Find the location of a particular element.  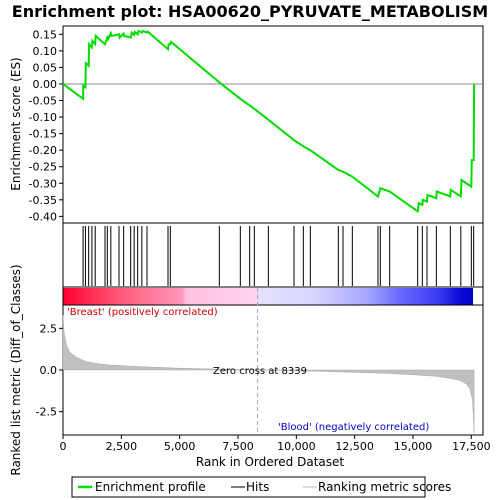

x-tick-label: 17,500 is located at coordinates (471, 446).